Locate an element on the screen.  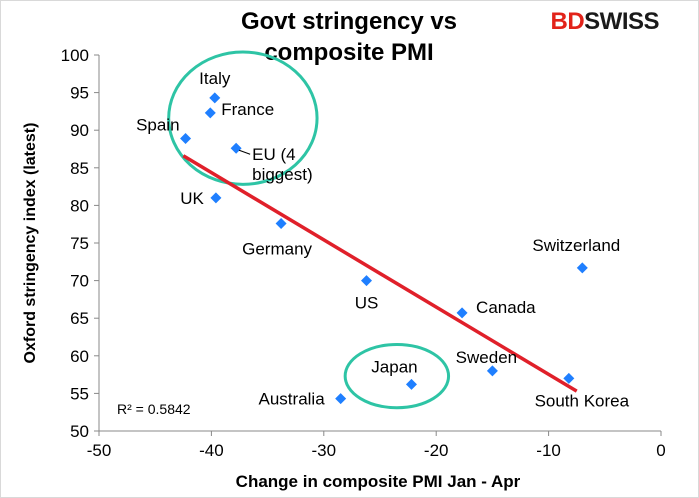
point-label-line: Japan is located at coordinates (394, 366).